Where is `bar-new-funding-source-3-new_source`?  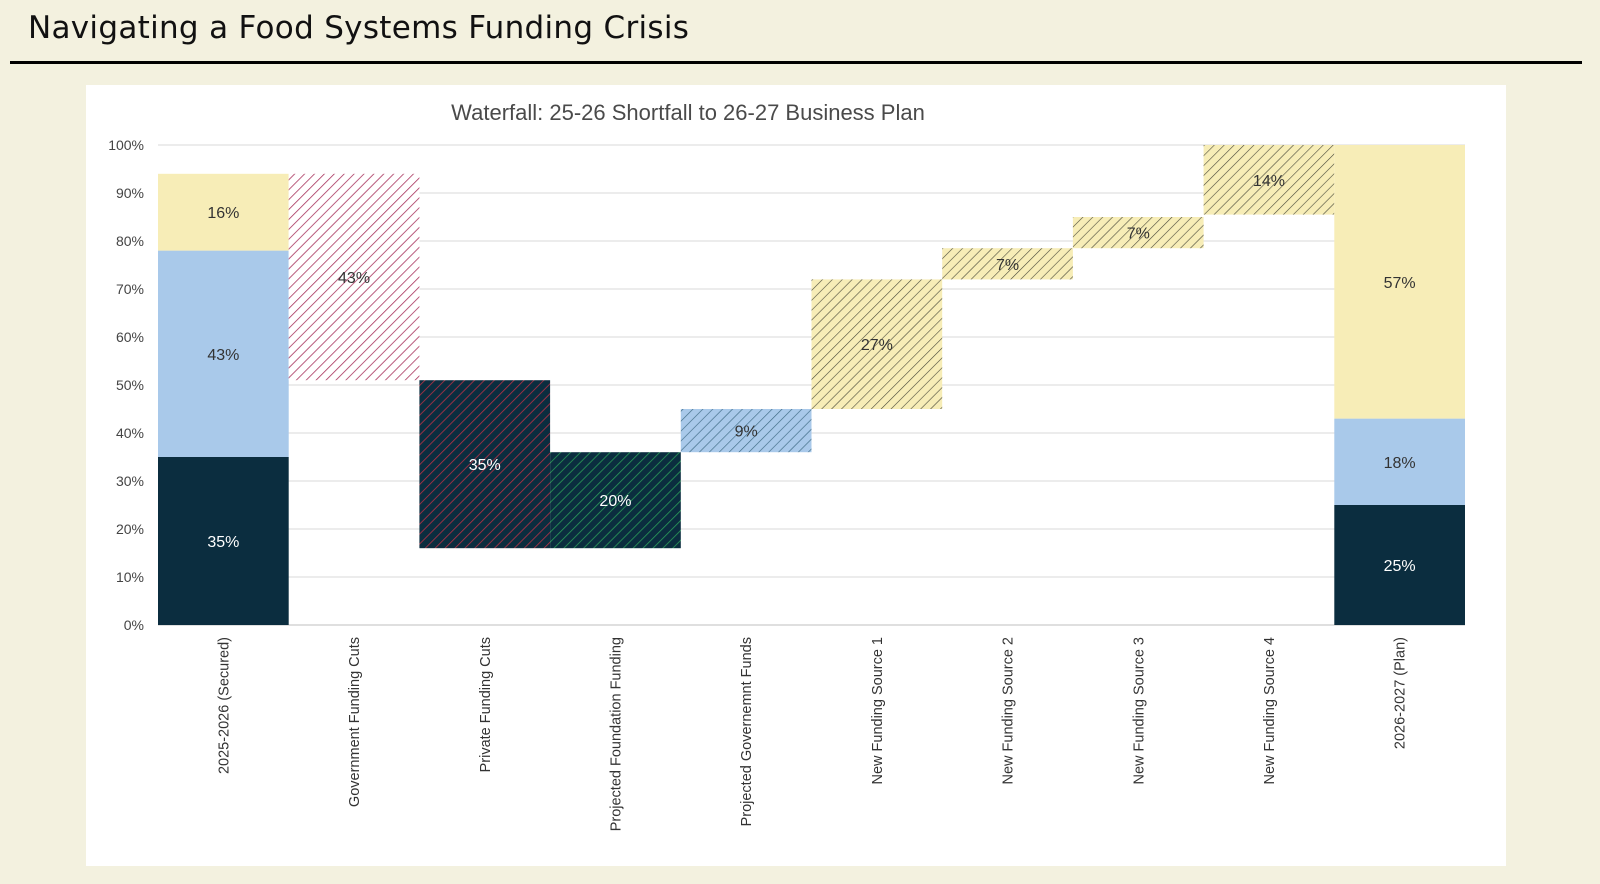 bar-new-funding-source-3-new_source is located at coordinates (1138, 233).